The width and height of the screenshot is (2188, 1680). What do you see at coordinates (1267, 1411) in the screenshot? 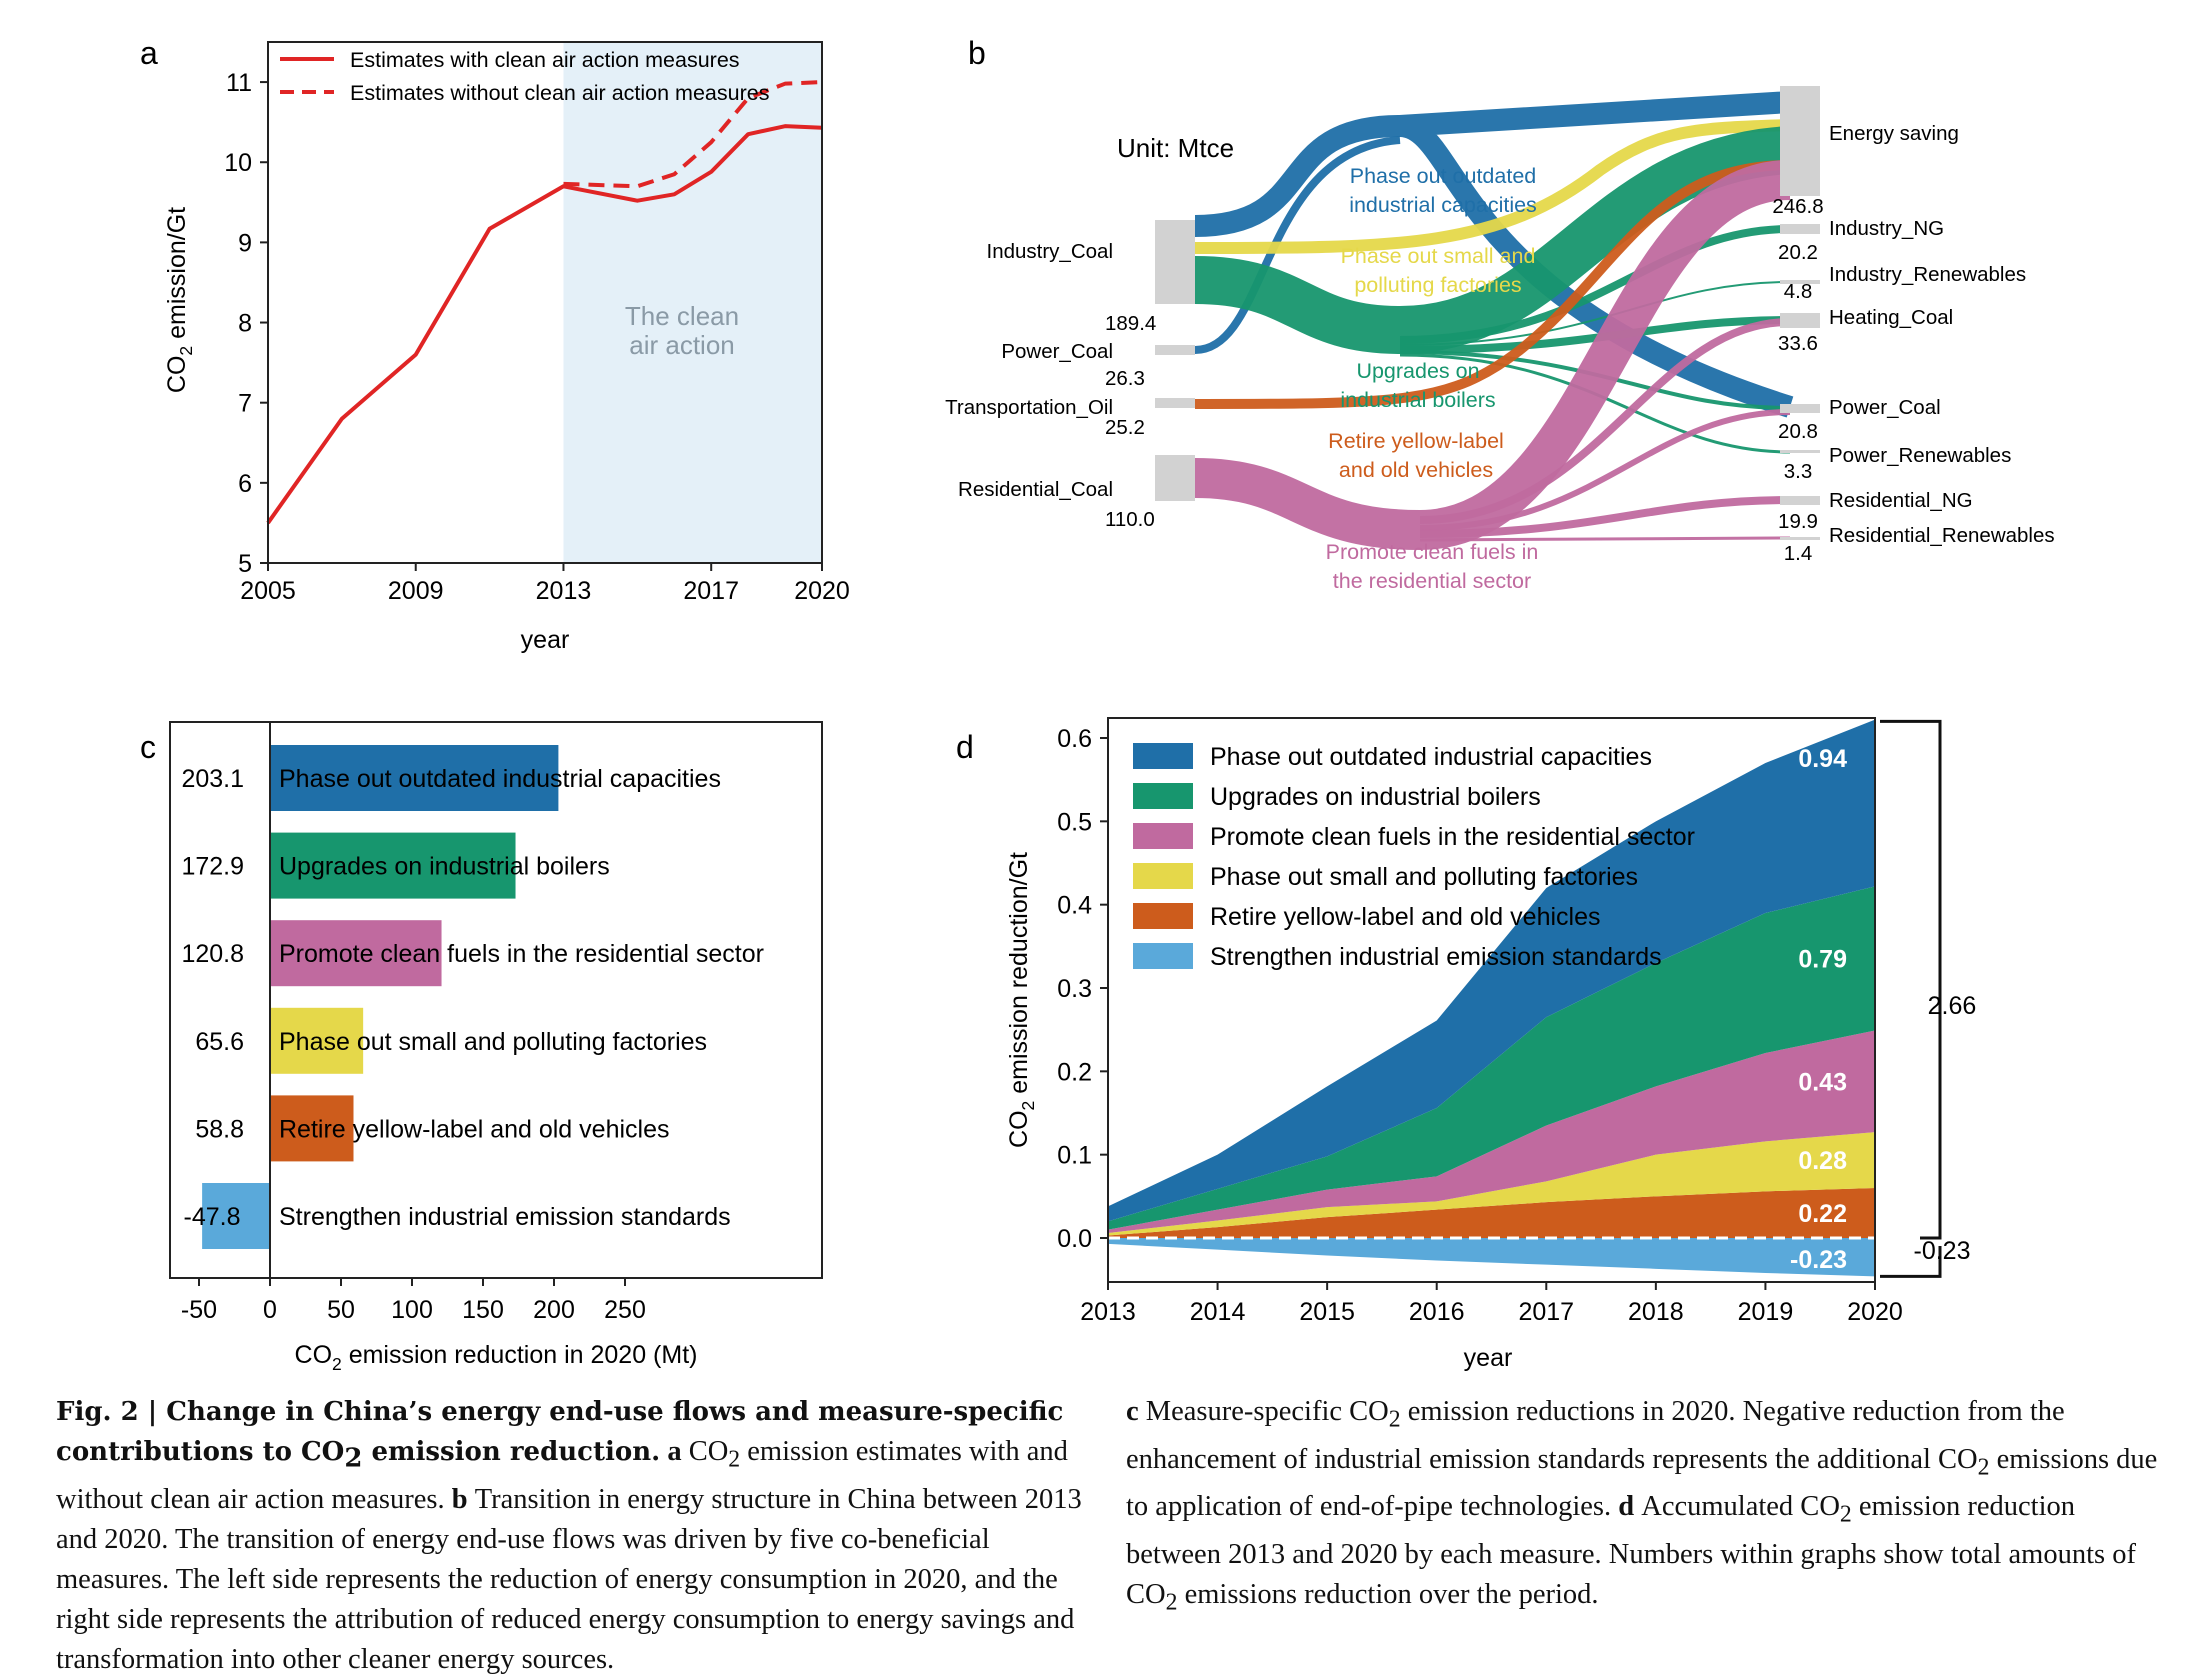
I see `caption-c-text1: Measure-specific CO` at bounding box center [1267, 1411].